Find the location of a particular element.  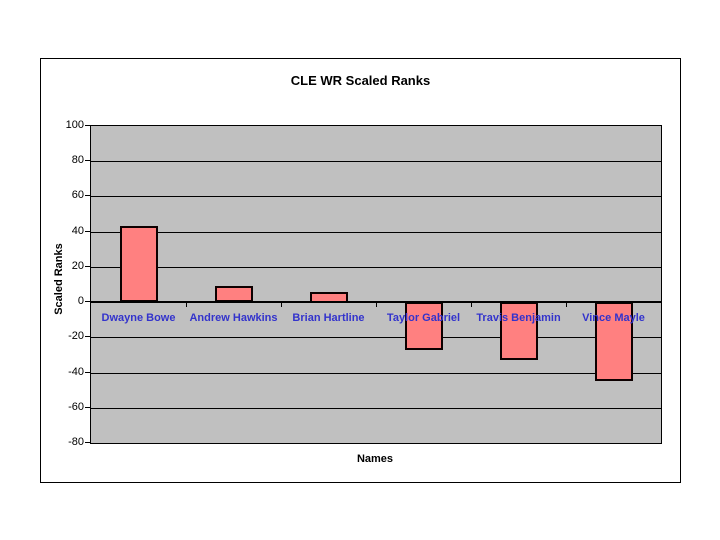

y-tick-label: 80 is located at coordinates (77, 160).